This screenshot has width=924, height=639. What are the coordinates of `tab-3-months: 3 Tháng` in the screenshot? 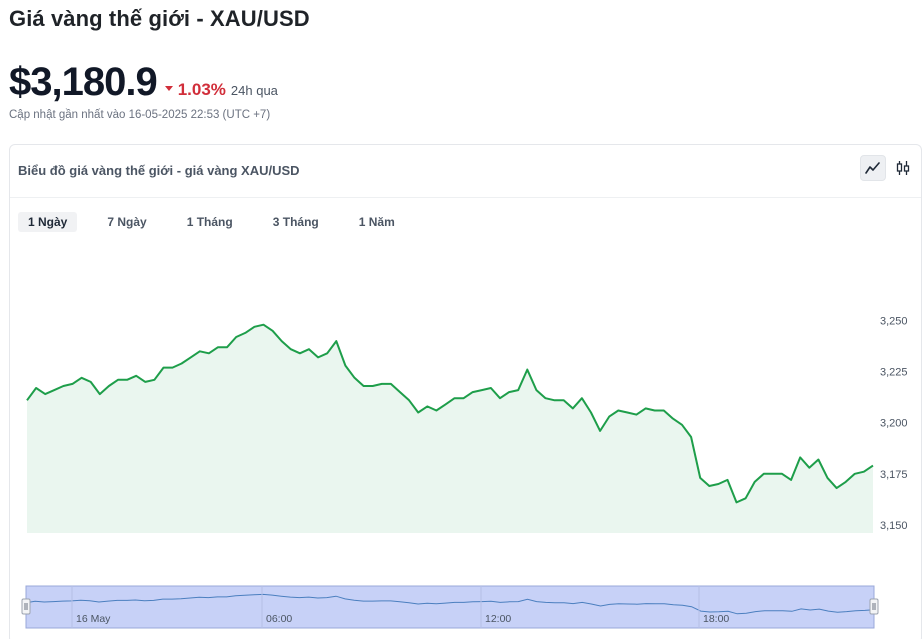 It's located at (295, 222).